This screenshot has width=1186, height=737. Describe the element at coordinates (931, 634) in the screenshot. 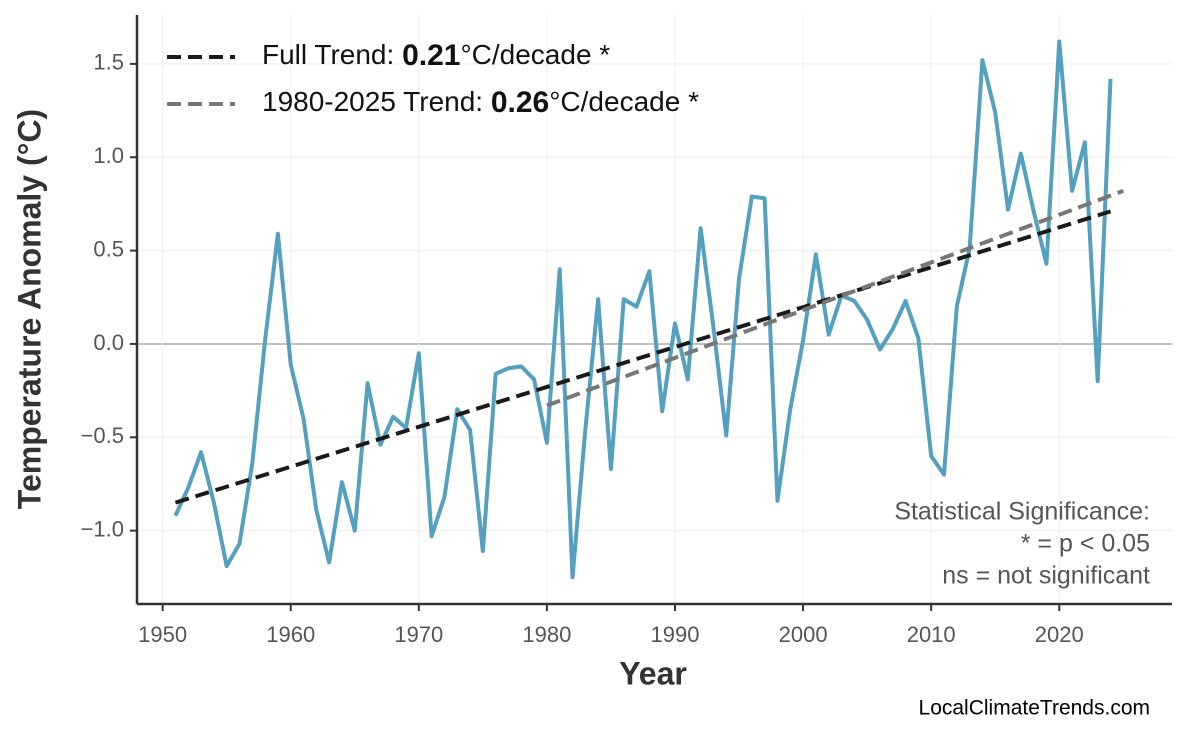

I see `x-tick-label: 2010` at that location.